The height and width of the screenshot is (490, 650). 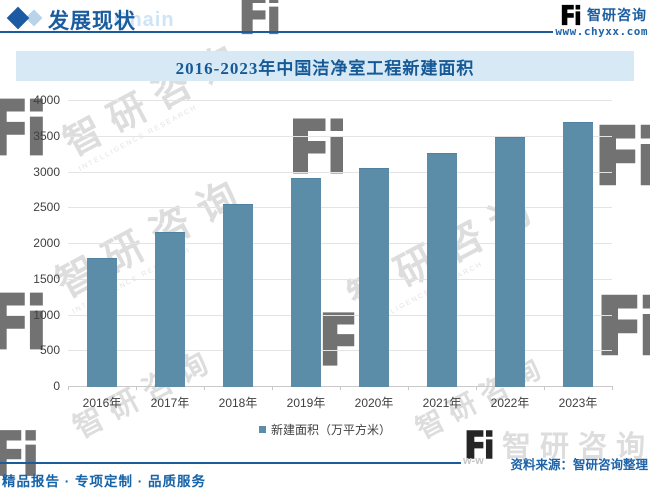 I want to click on y-axis-tick-label: 3000, so click(x=46, y=171).